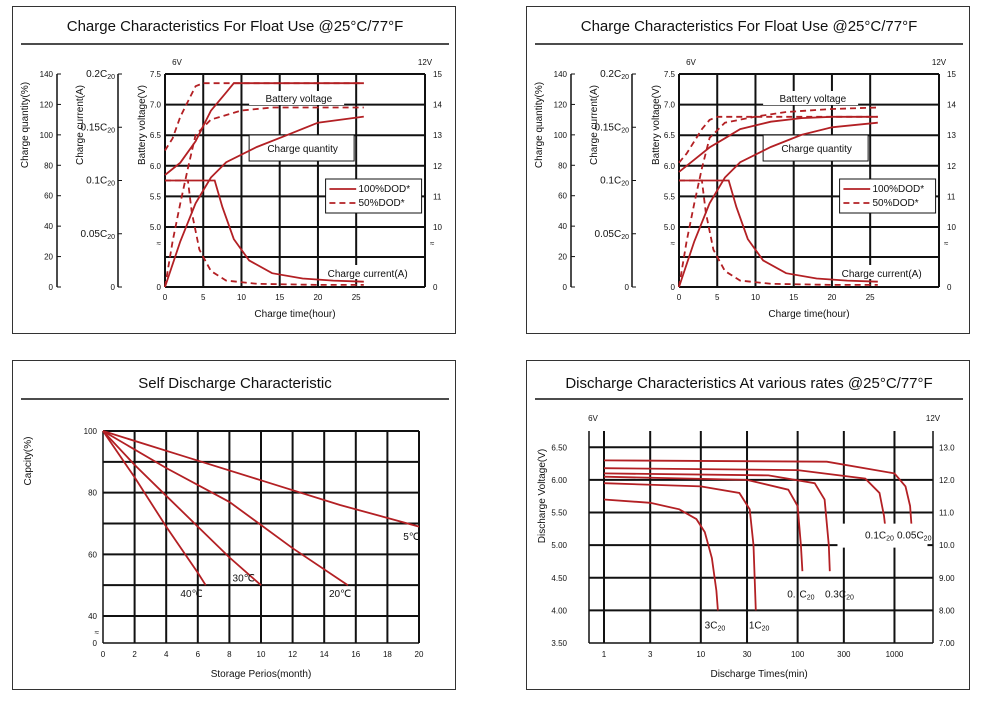 This screenshot has width=992, height=705. Describe the element at coordinates (831, 297) in the screenshot. I see `x-tick-label: 20` at that location.